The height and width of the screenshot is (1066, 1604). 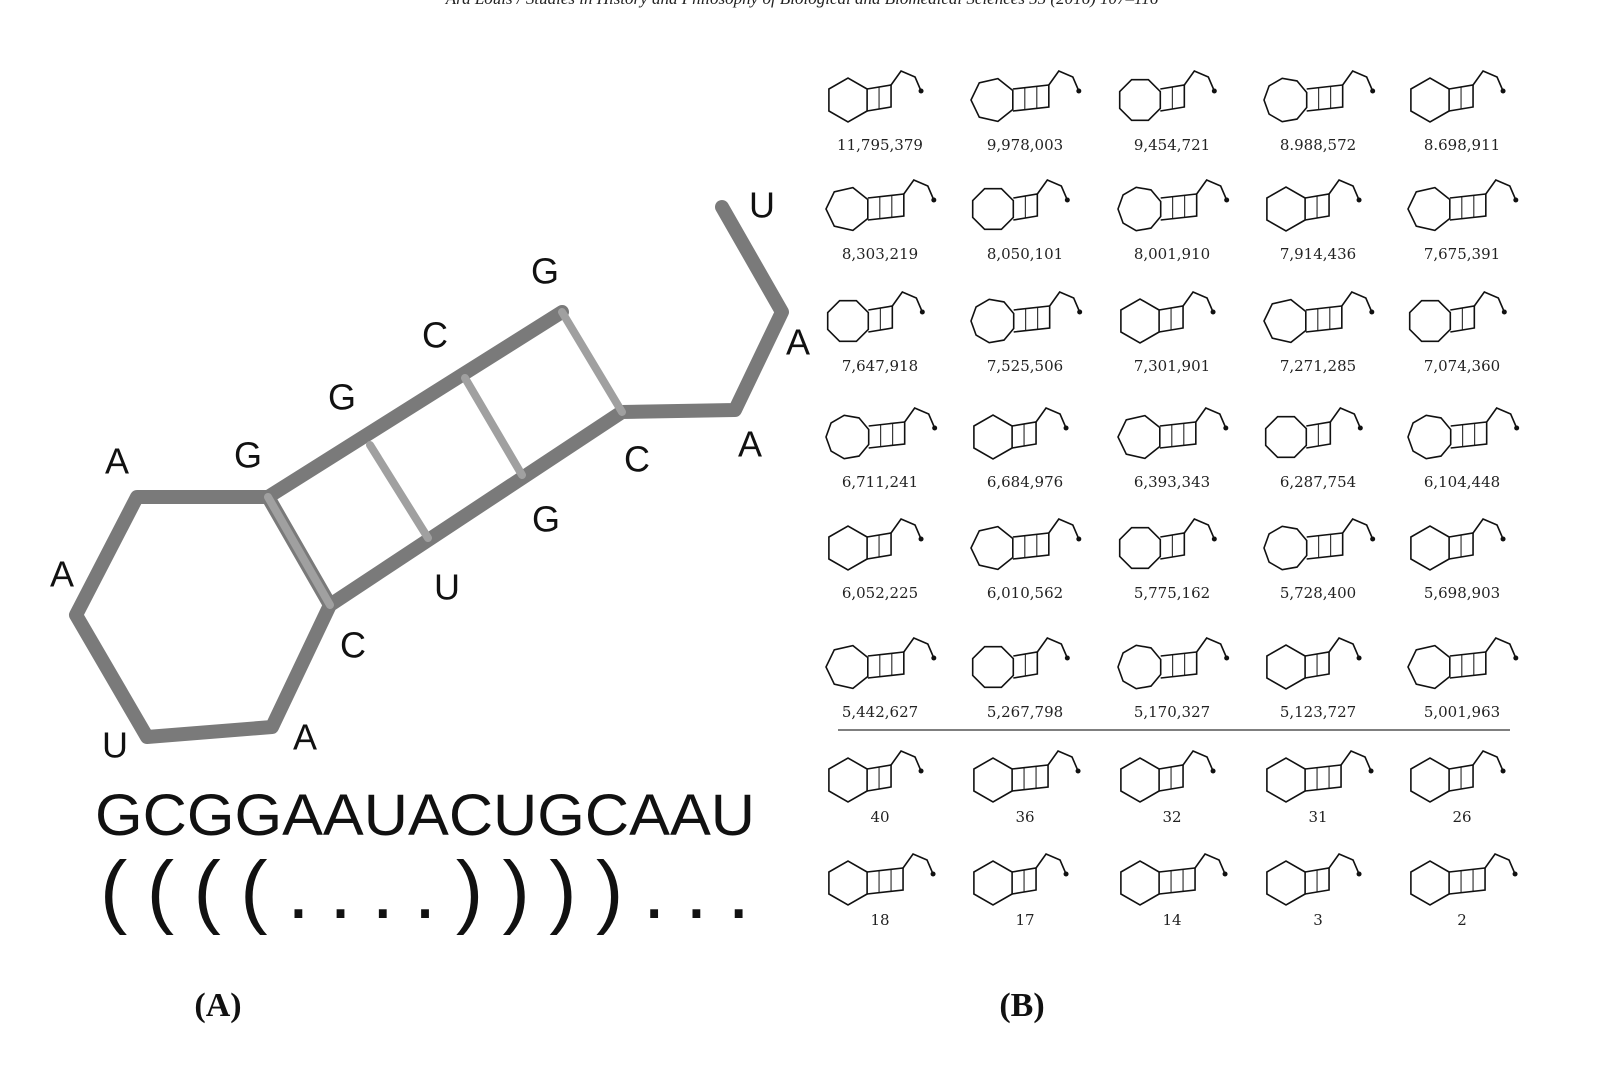 I want to click on count-label: 3, so click(x=1318, y=920).